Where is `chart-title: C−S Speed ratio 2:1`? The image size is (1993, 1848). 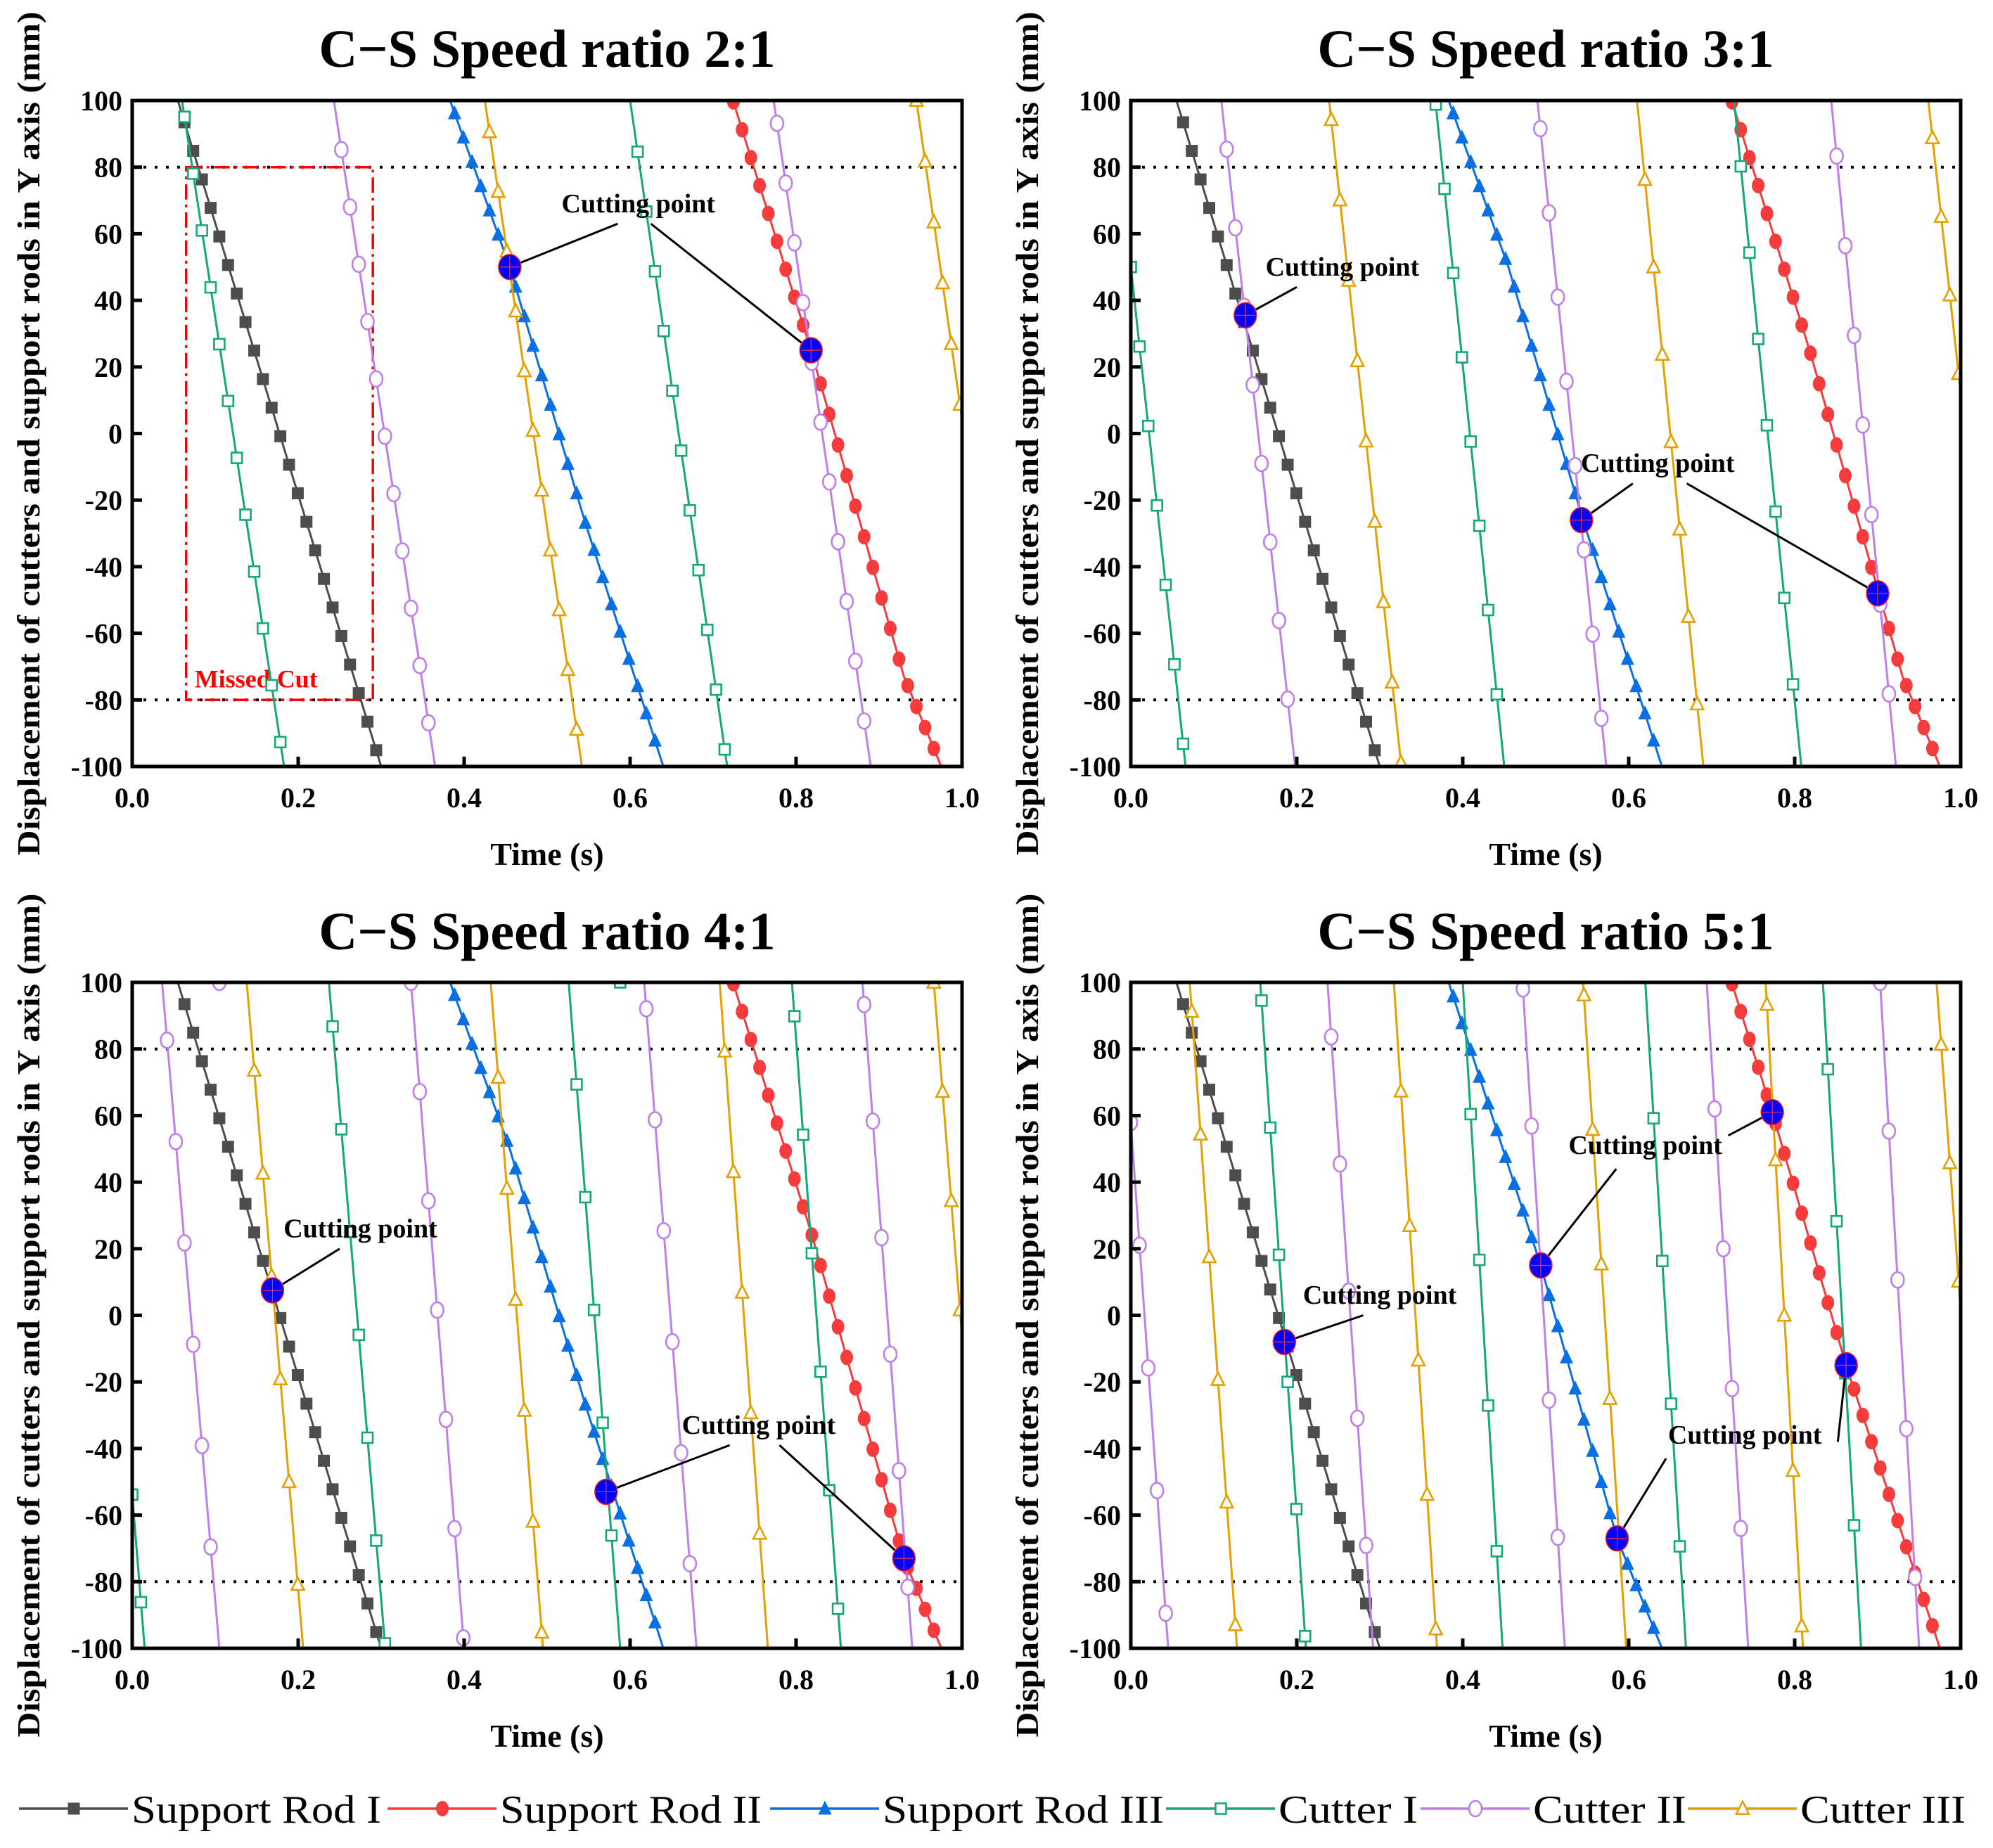
chart-title: C−S Speed ratio 2:1 is located at coordinates (547, 49).